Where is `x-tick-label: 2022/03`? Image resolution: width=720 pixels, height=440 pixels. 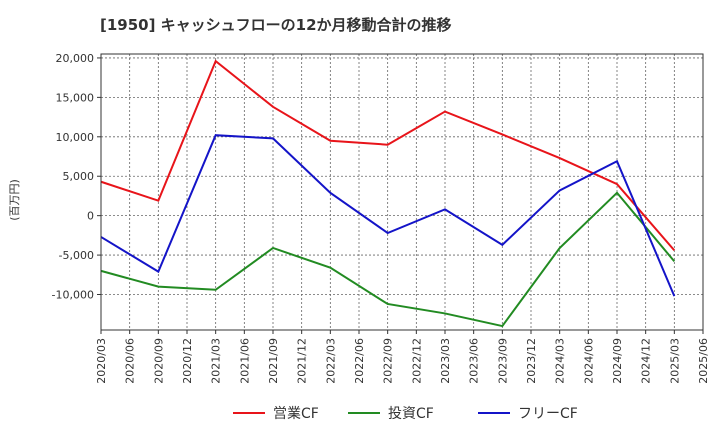
x-tick-label: 2022/03 is located at coordinates (330, 361).